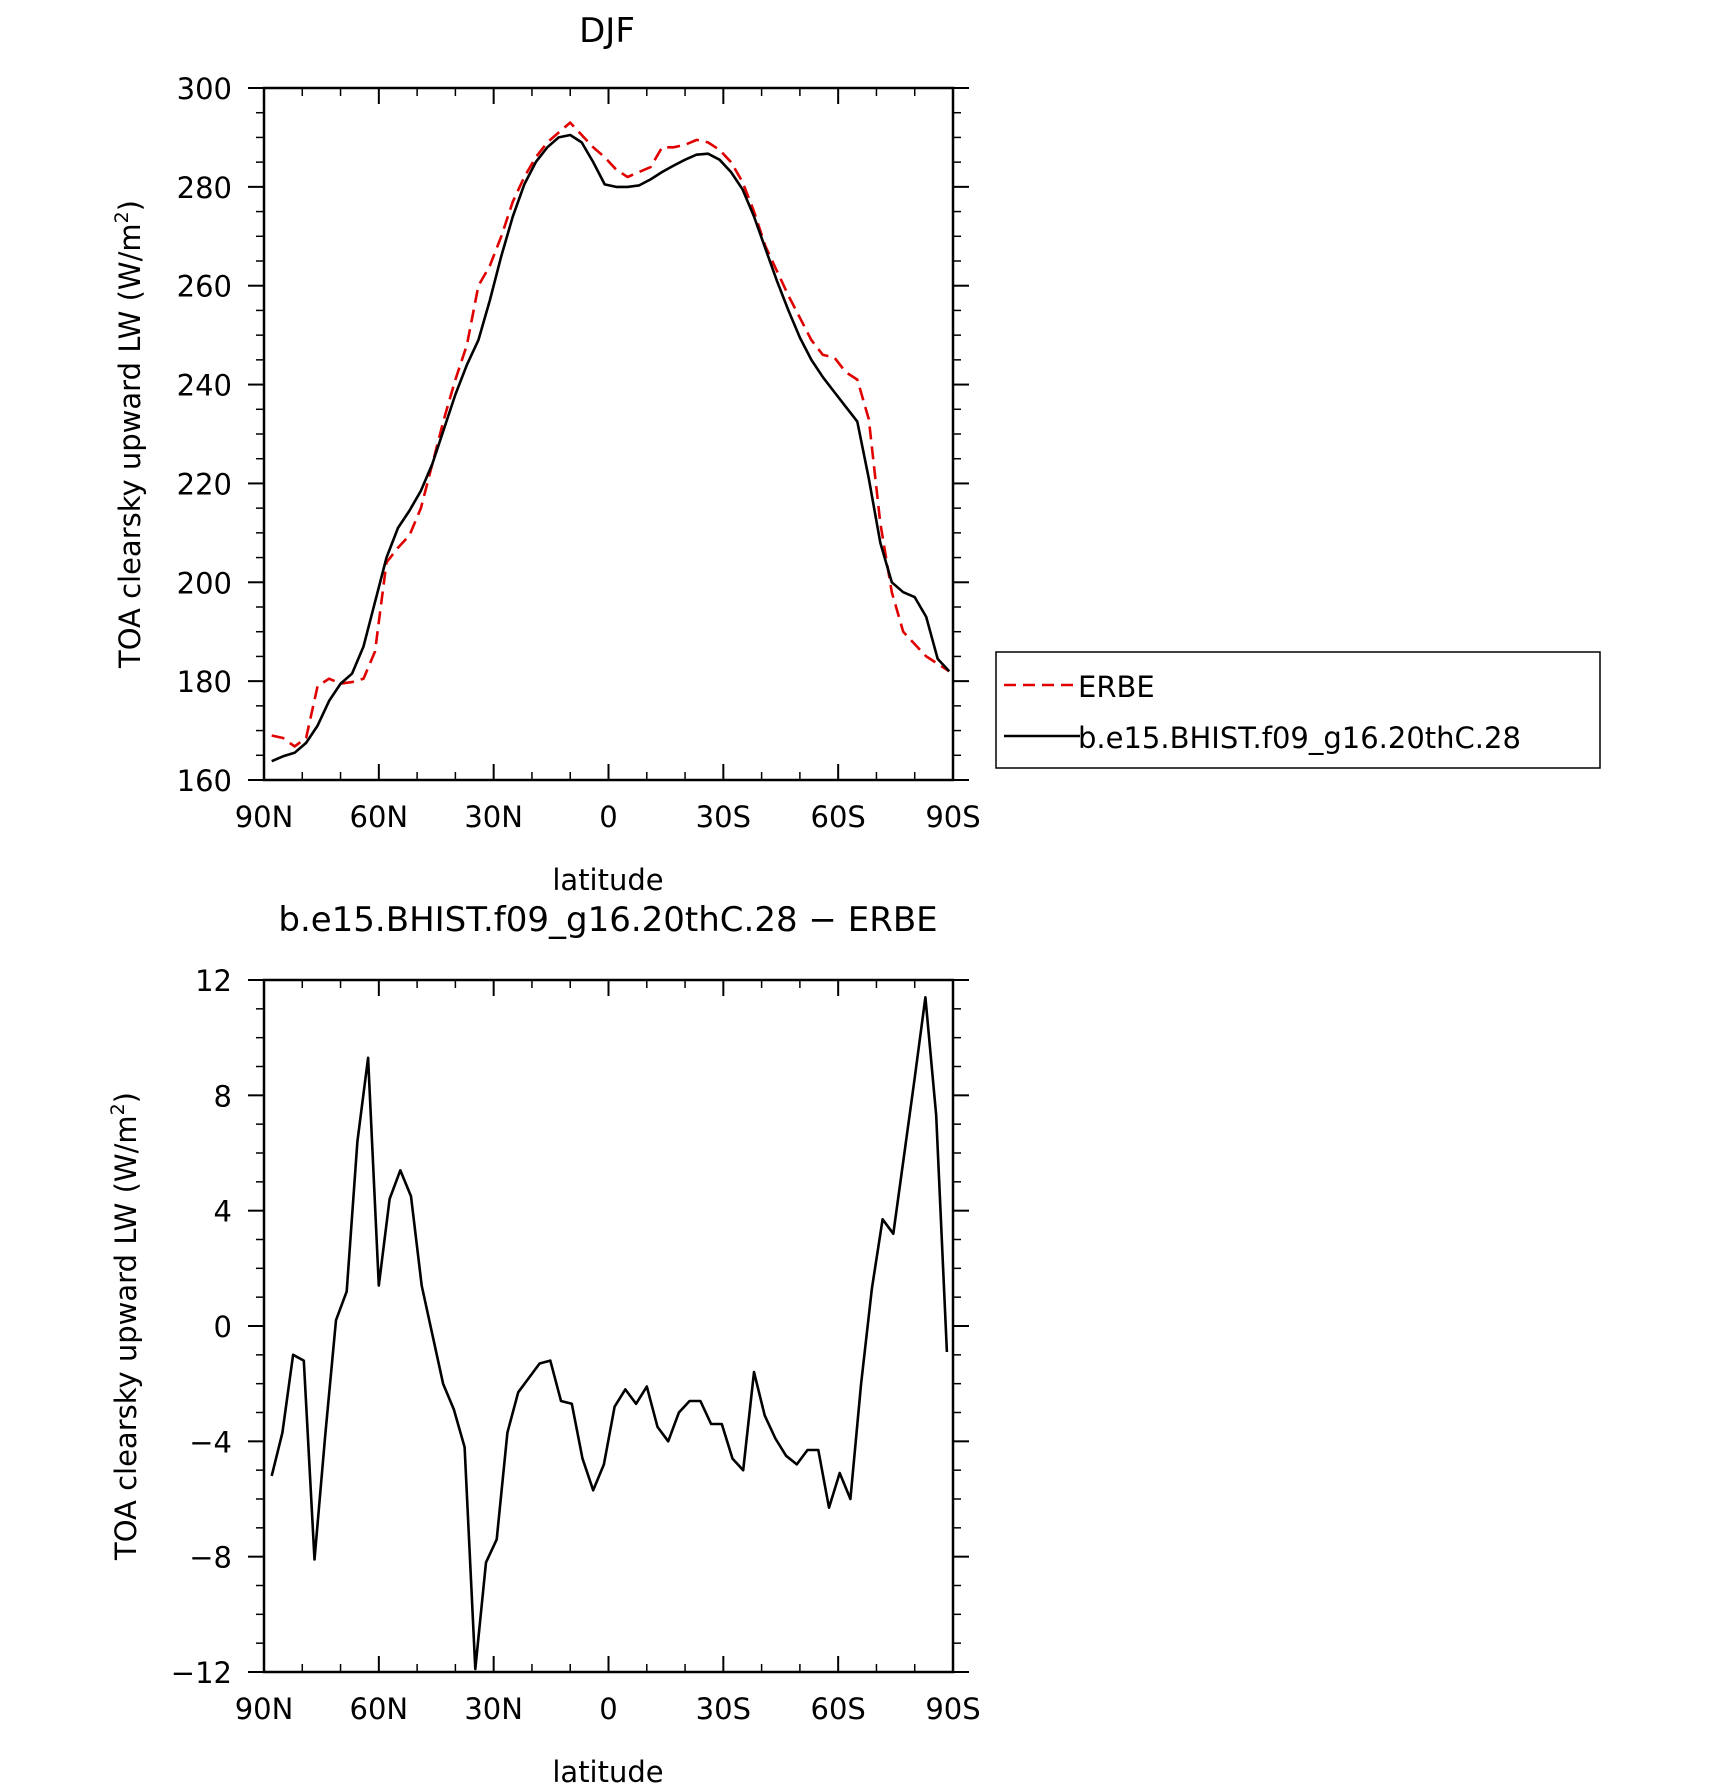 This screenshot has width=1710, height=1789. I want to click on legend-label-erbe: ERBE, so click(1116, 687).